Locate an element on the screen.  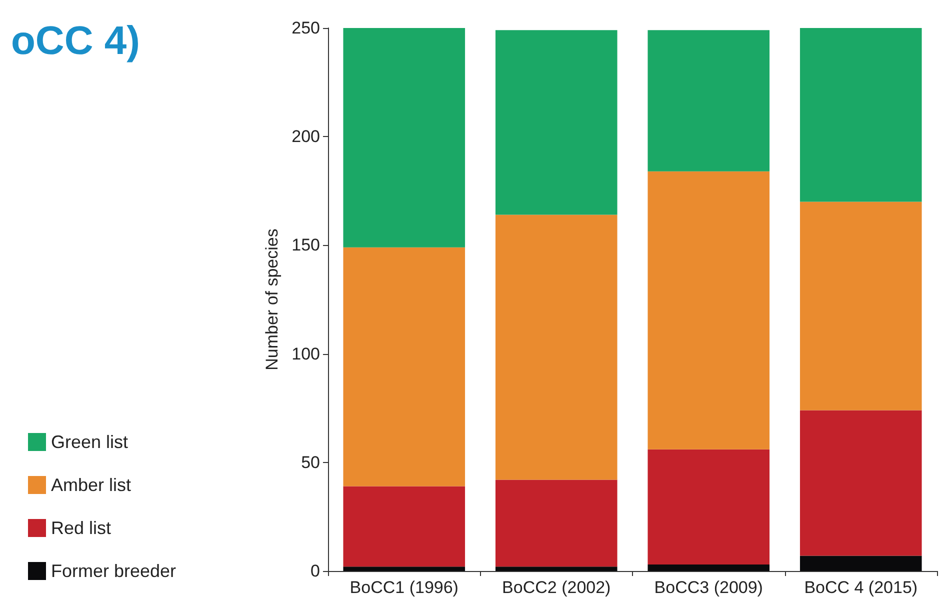
x-tick-label: BoCC1 (1996) is located at coordinates (404, 587).